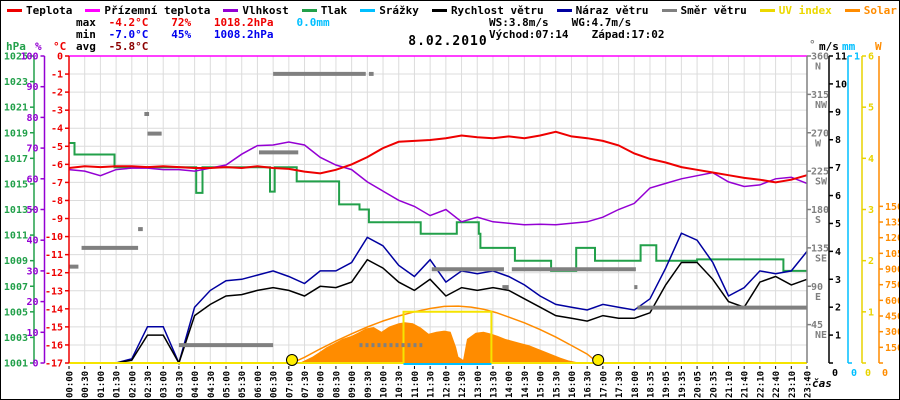 This screenshot has width=900, height=400. I want to click on svg-text: 13:30, so click(494, 384).